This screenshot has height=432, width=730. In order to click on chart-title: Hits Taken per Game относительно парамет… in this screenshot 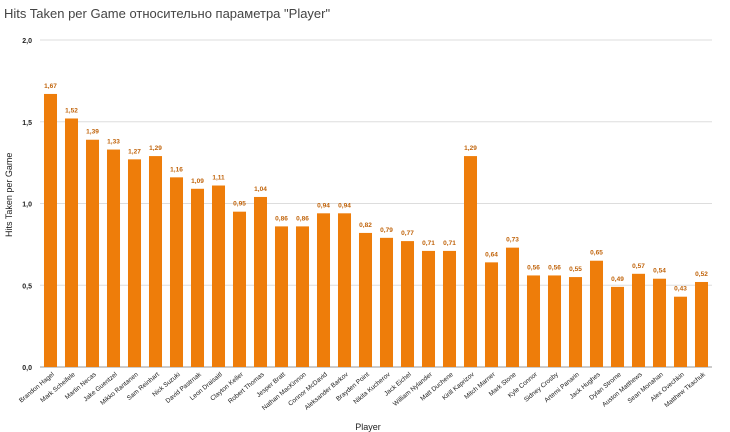, I will do `click(167, 13)`.